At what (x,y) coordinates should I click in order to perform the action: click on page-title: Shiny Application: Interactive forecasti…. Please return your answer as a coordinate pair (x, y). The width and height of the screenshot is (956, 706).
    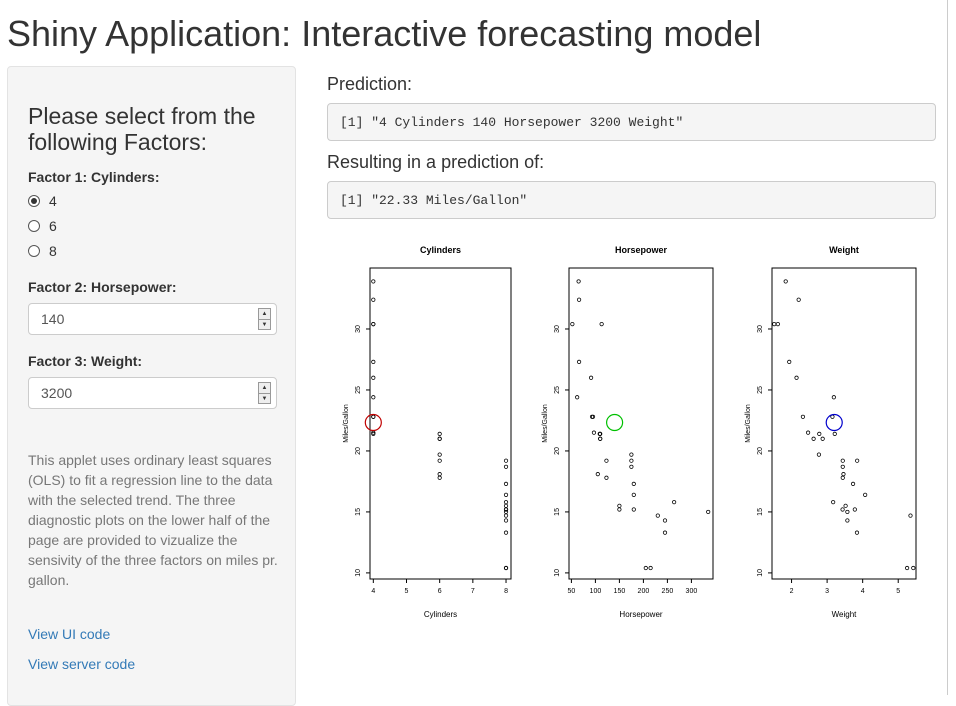
    Looking at the image, I should click on (384, 33).